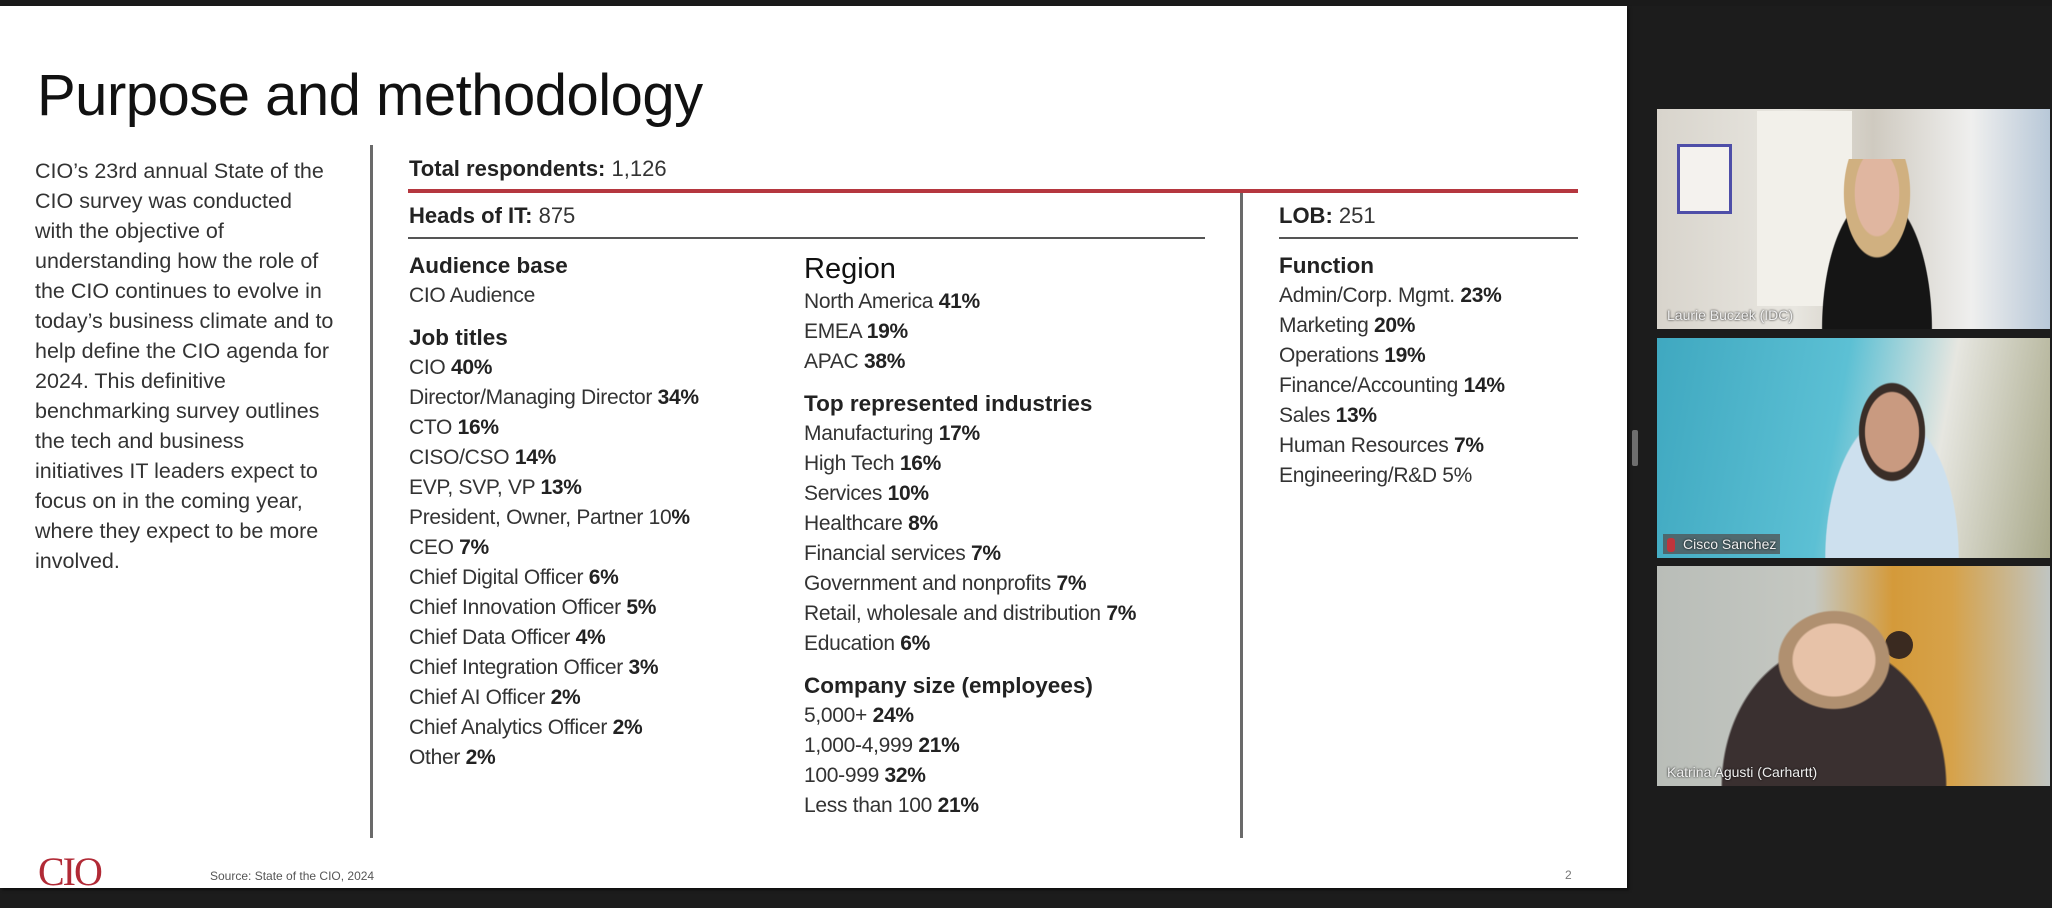 The height and width of the screenshot is (908, 2052). I want to click on participant-tile-2: Cisco Sanchez, so click(1853, 448).